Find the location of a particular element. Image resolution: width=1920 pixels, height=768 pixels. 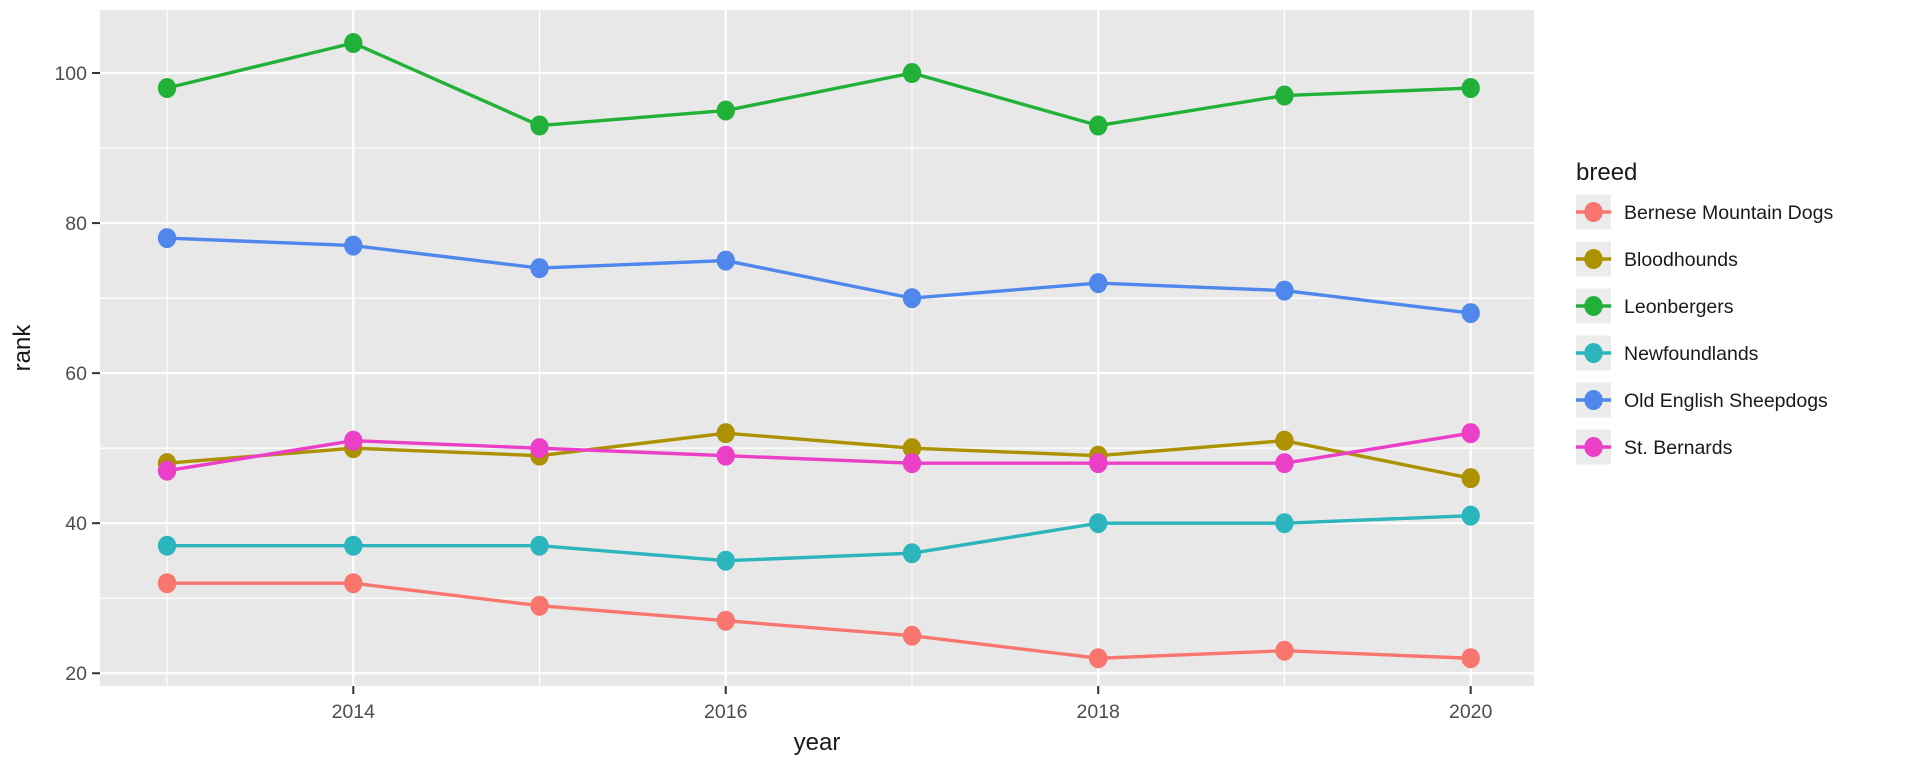

x-axis-title: year is located at coordinates (817, 742).